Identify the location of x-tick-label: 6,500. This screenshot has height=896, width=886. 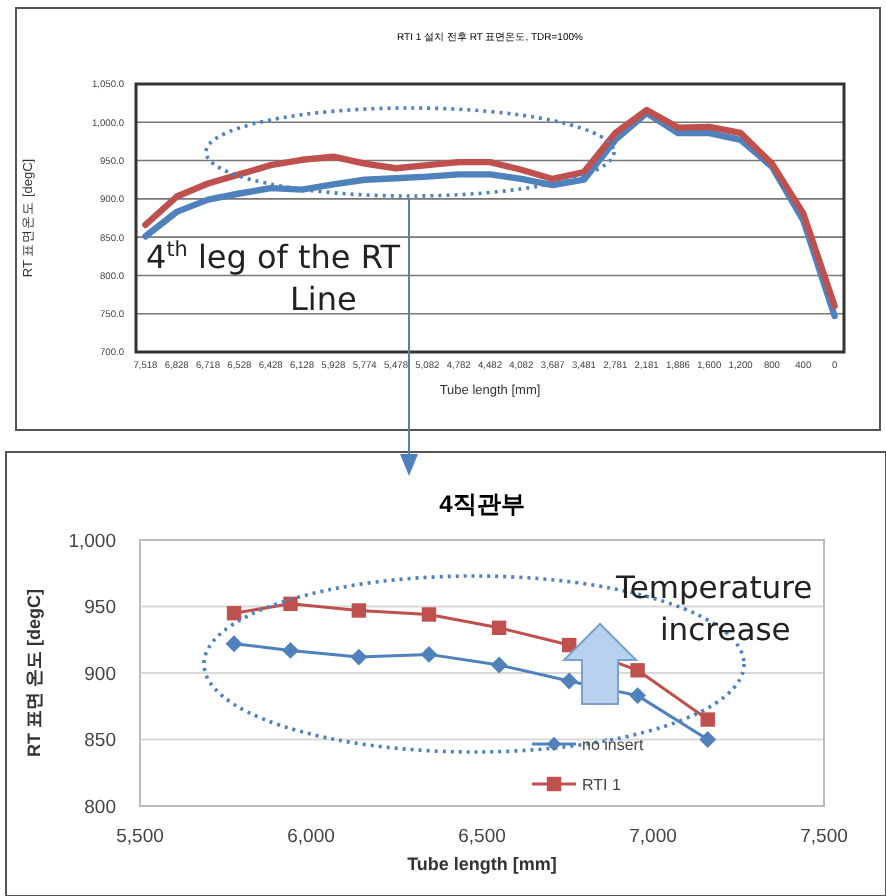
(482, 837).